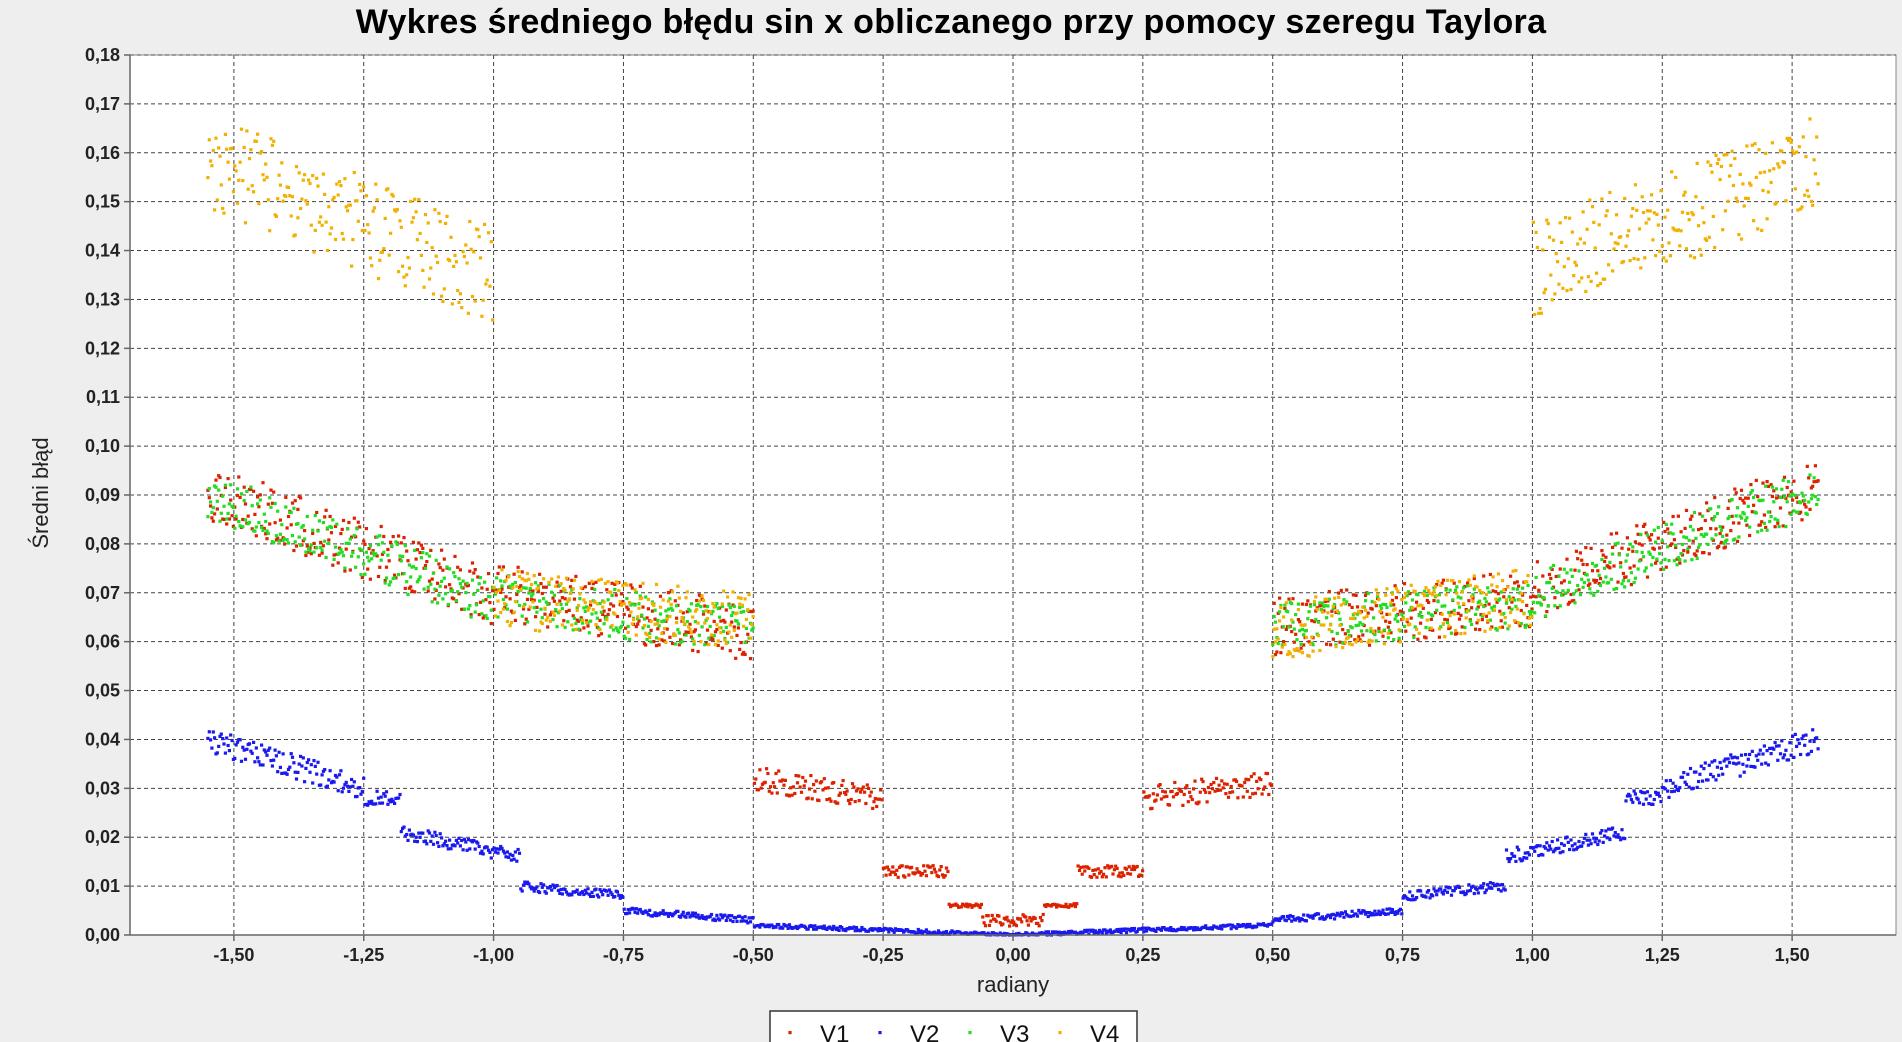  Describe the element at coordinates (1792, 955) in the screenshot. I see `x-tick-label: 1,50` at that location.